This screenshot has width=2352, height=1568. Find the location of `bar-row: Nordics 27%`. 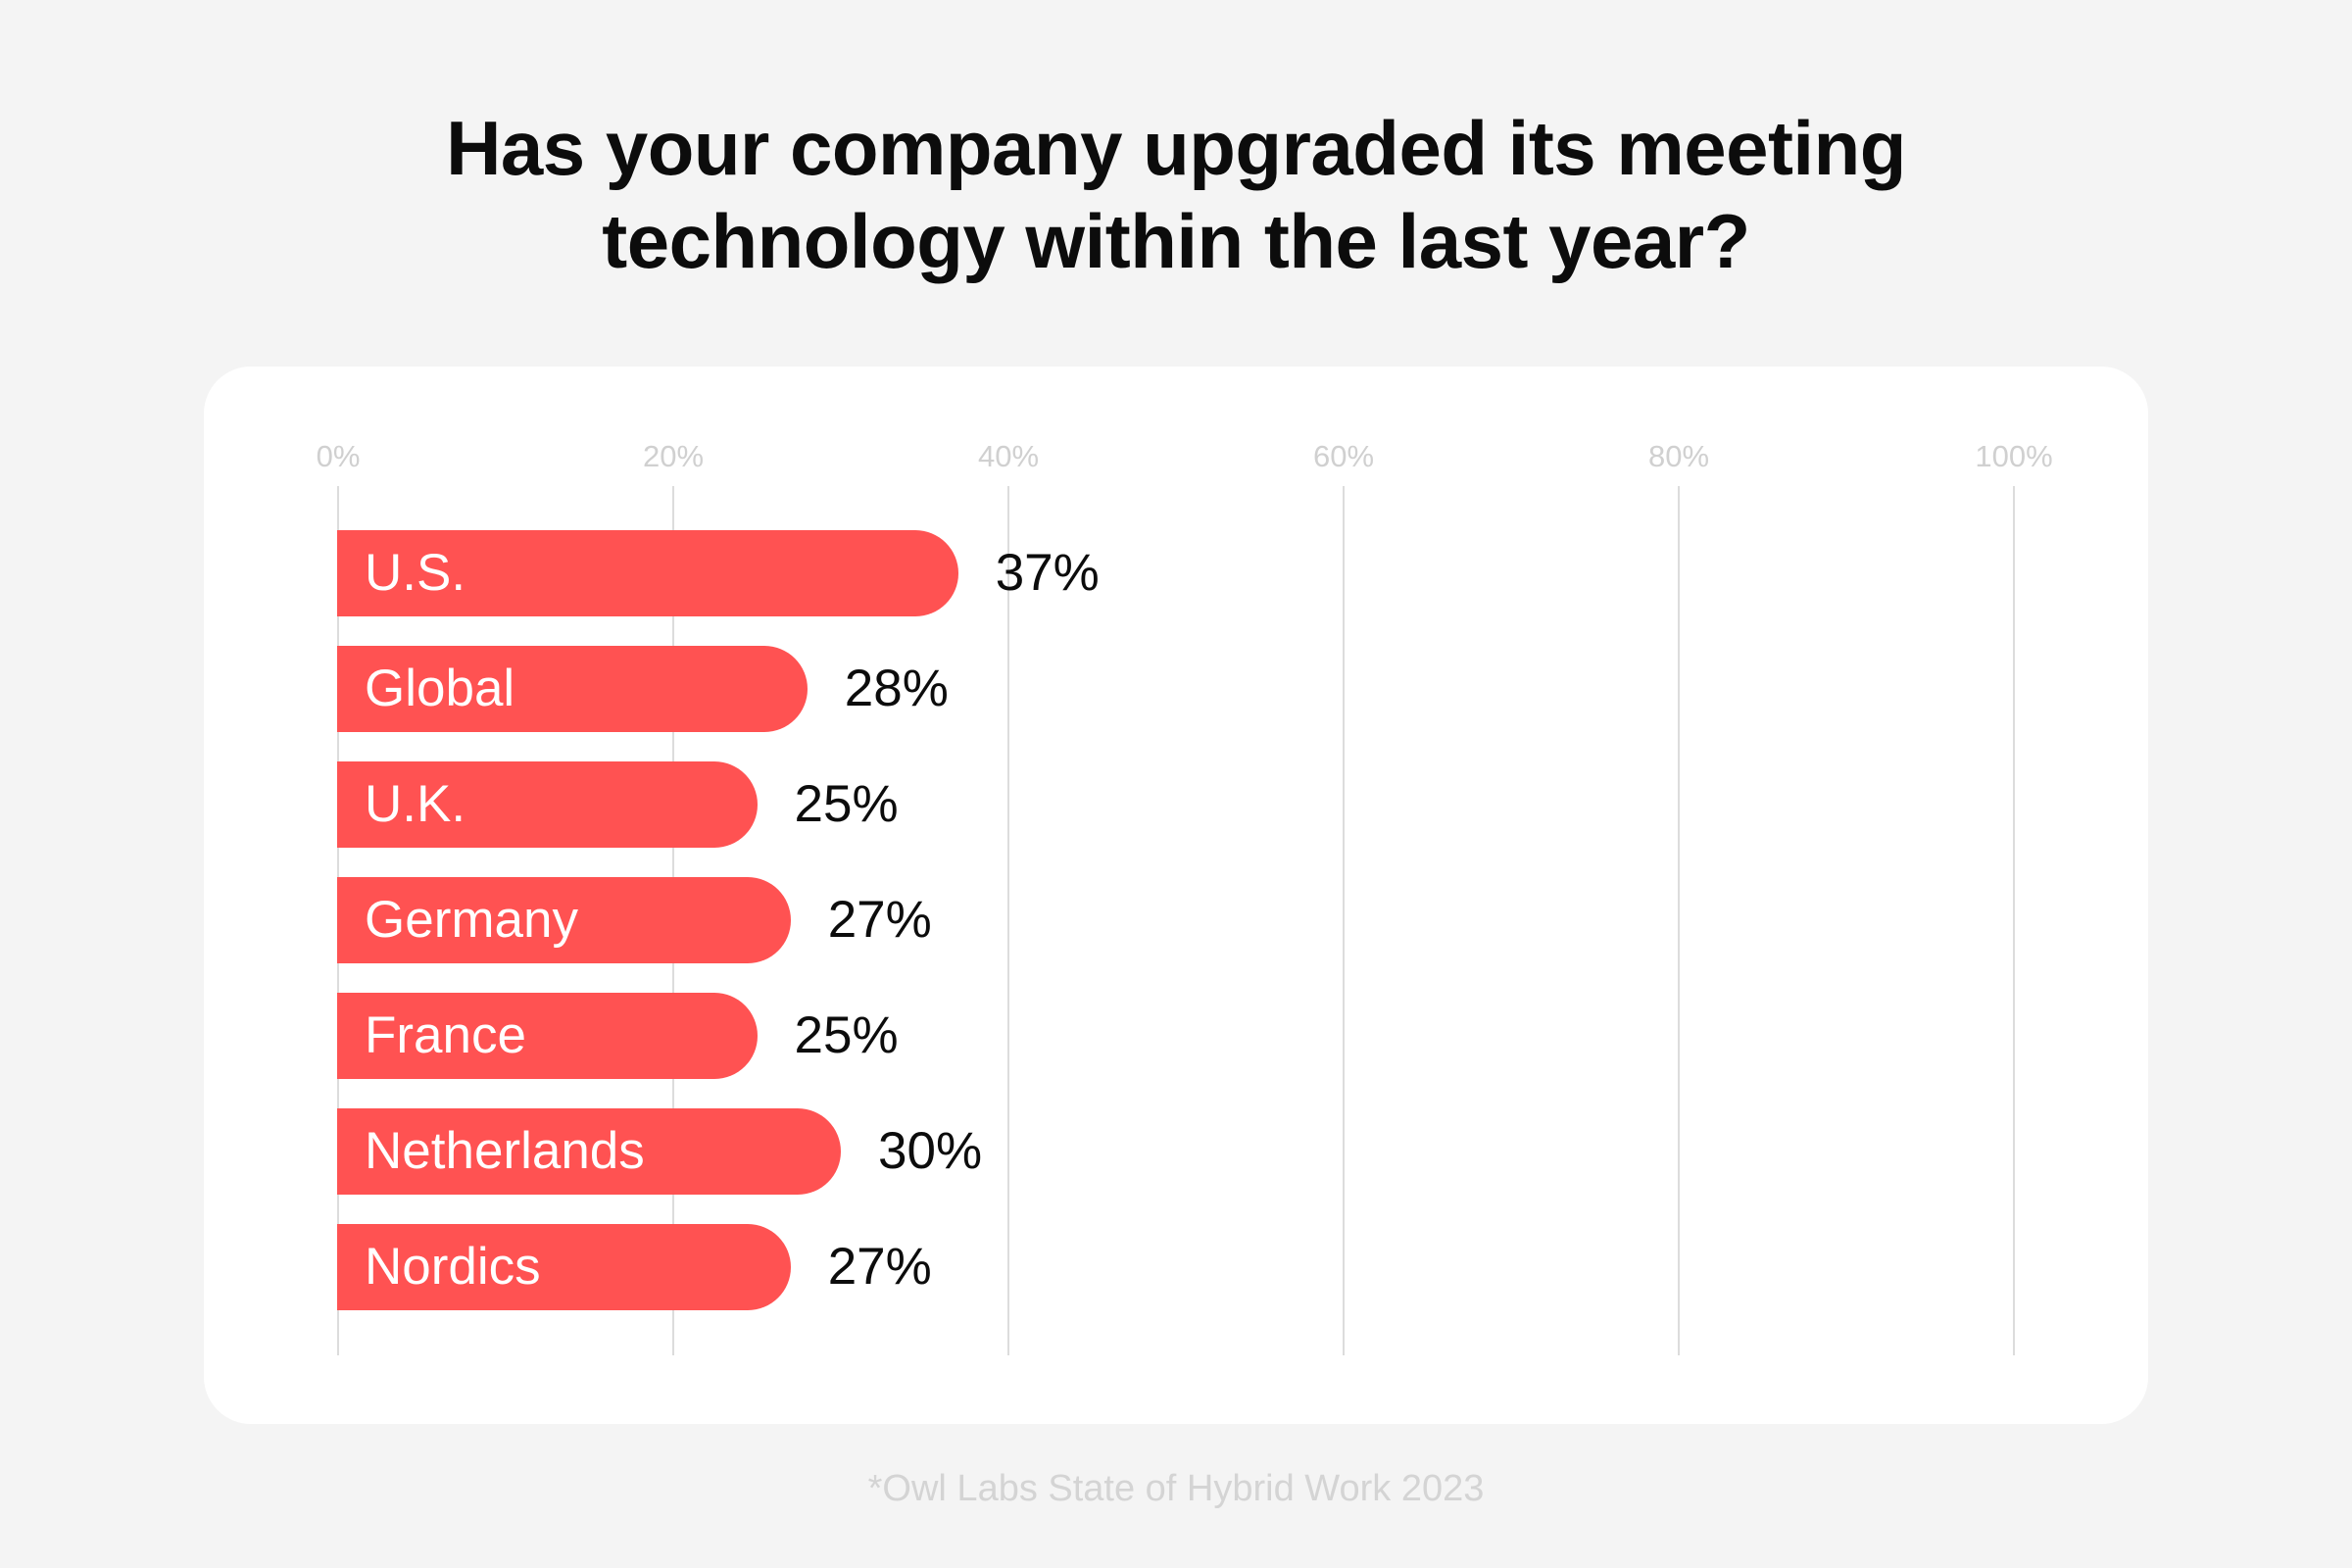

bar-row: Nordics 27% is located at coordinates (1176, 1267).